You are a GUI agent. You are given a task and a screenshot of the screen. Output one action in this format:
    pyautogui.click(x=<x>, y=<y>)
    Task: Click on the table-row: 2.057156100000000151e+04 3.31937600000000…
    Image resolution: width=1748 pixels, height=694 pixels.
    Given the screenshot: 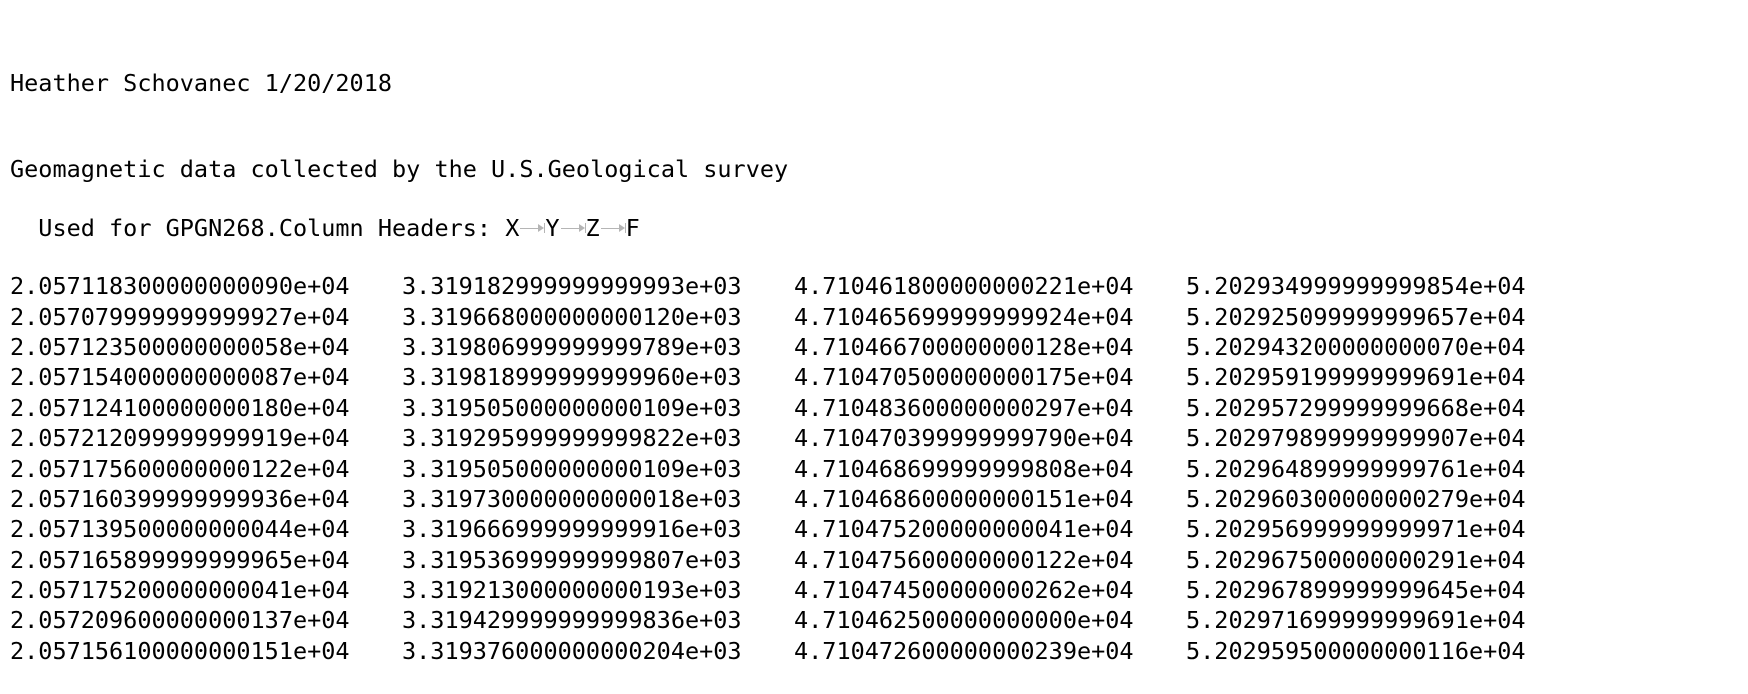 What is the action you would take?
    pyautogui.click(x=768, y=651)
    